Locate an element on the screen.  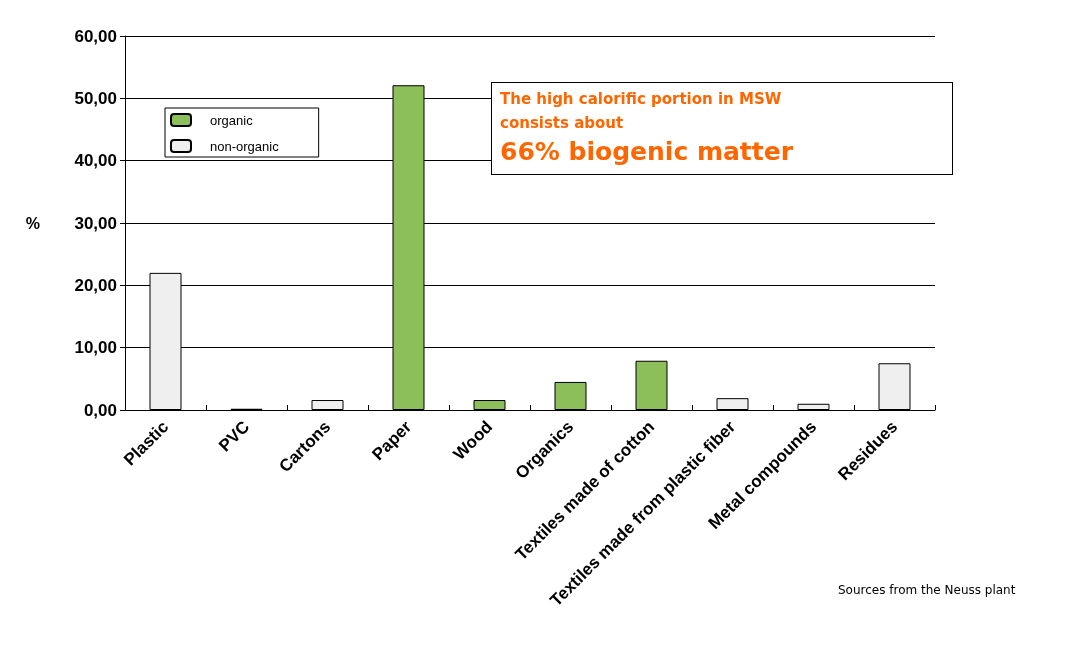
source-note: Sources from the Neuss plant is located at coordinates (927, 590).